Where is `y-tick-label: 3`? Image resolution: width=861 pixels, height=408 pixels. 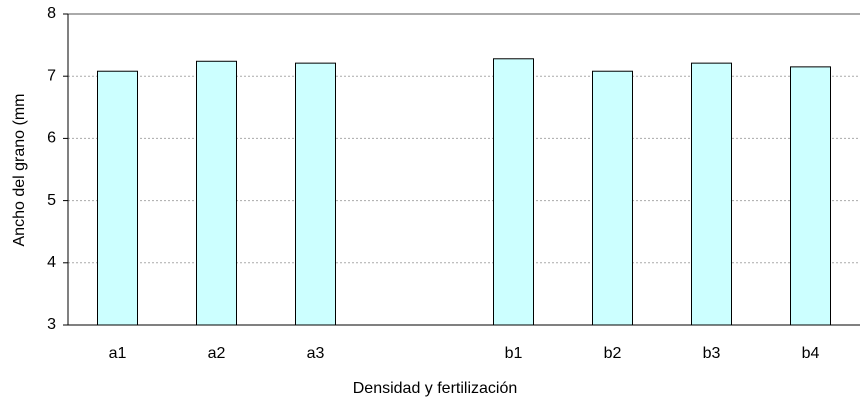
y-tick-label: 3 is located at coordinates (51, 324).